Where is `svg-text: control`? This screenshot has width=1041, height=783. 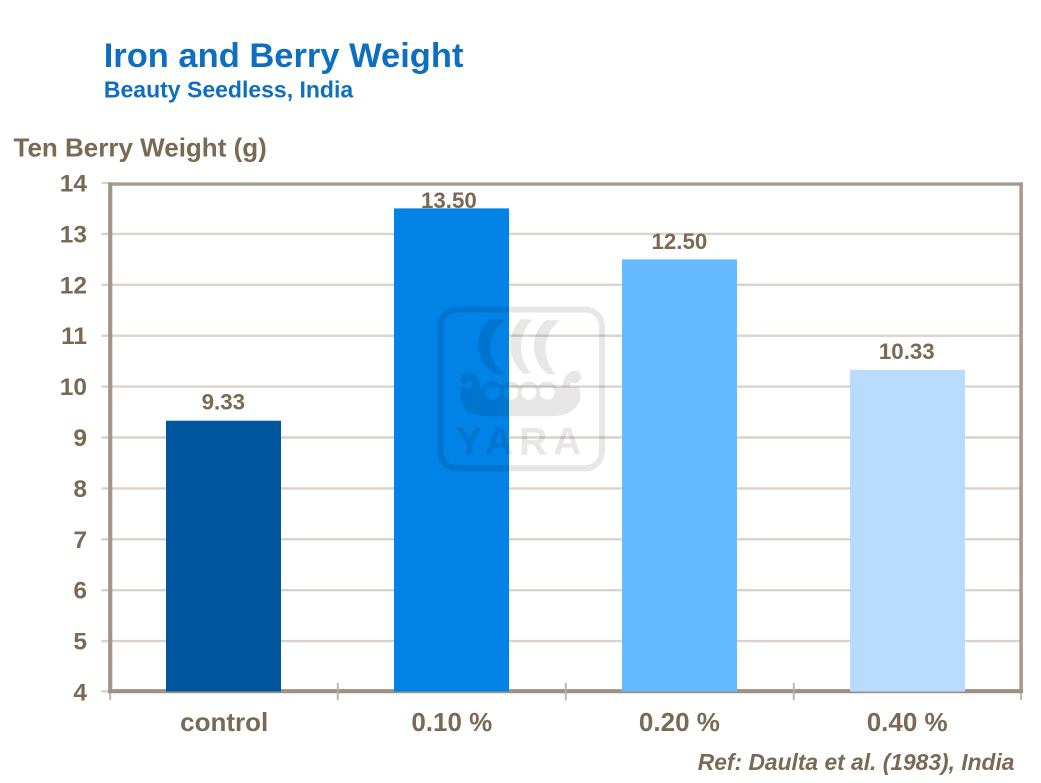 svg-text: control is located at coordinates (224, 722).